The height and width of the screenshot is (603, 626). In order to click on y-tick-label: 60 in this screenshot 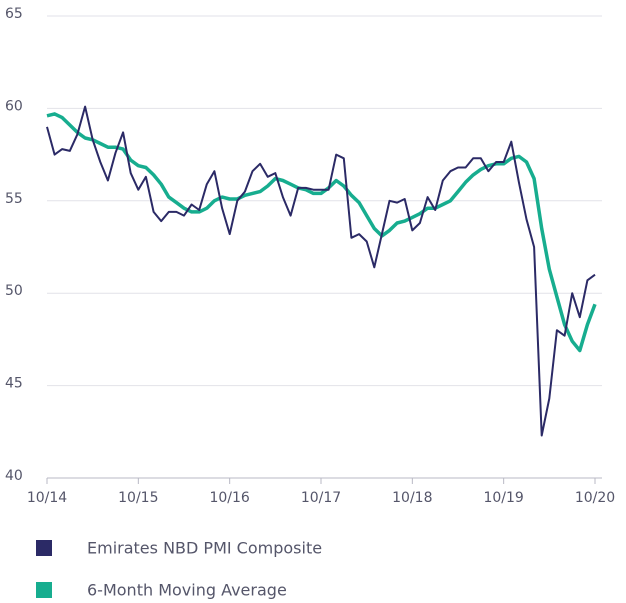, I will do `click(14, 106)`.